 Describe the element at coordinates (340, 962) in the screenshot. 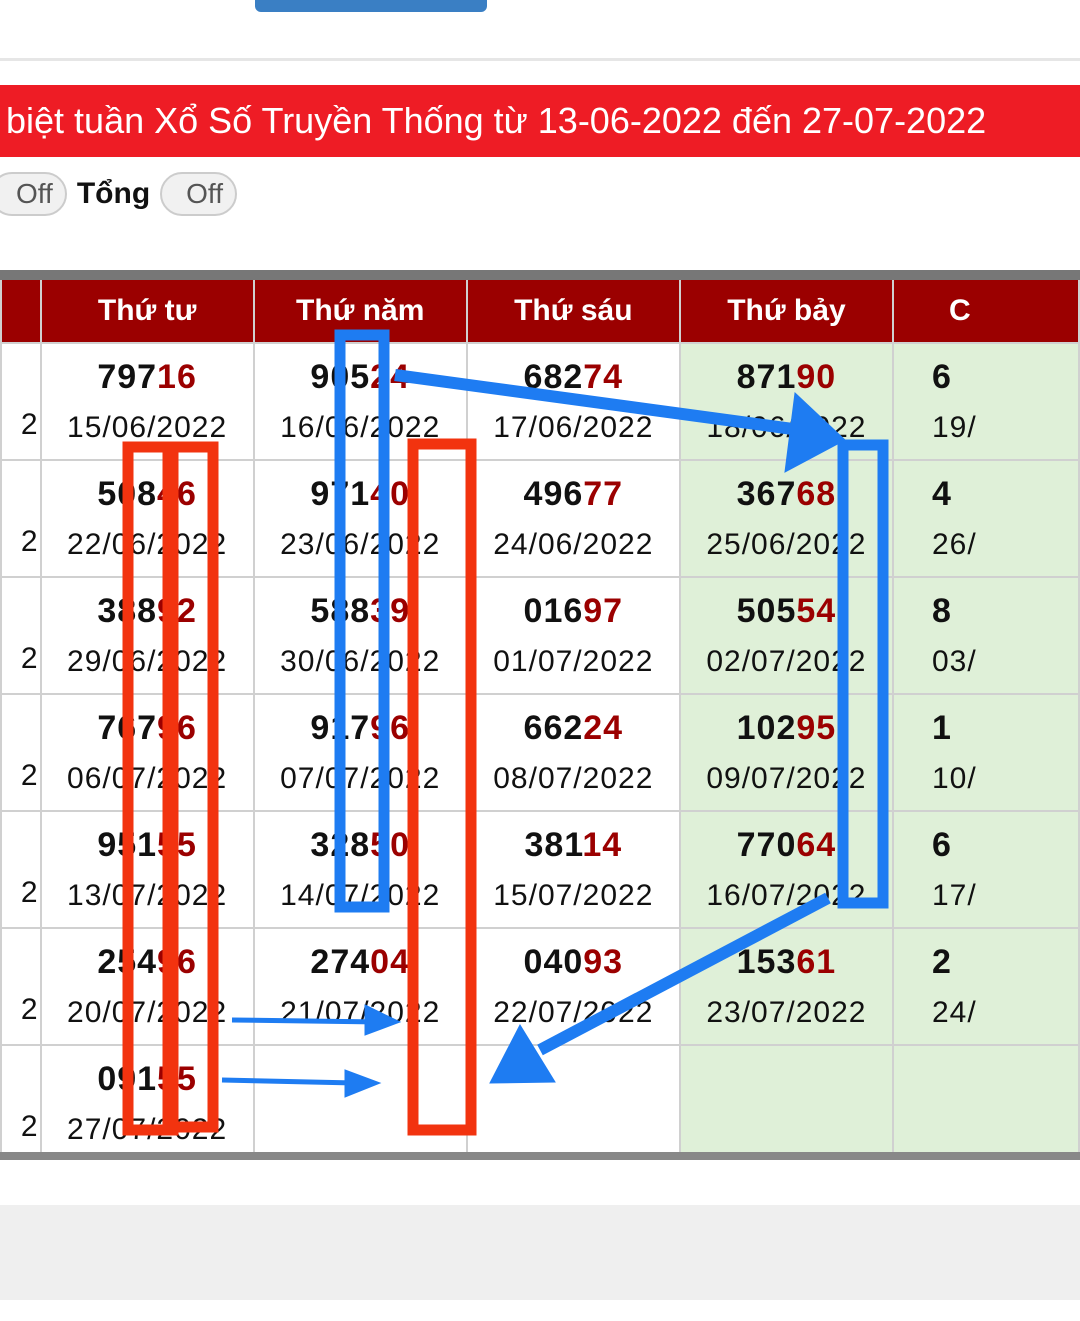

I see `number-head: 274` at that location.